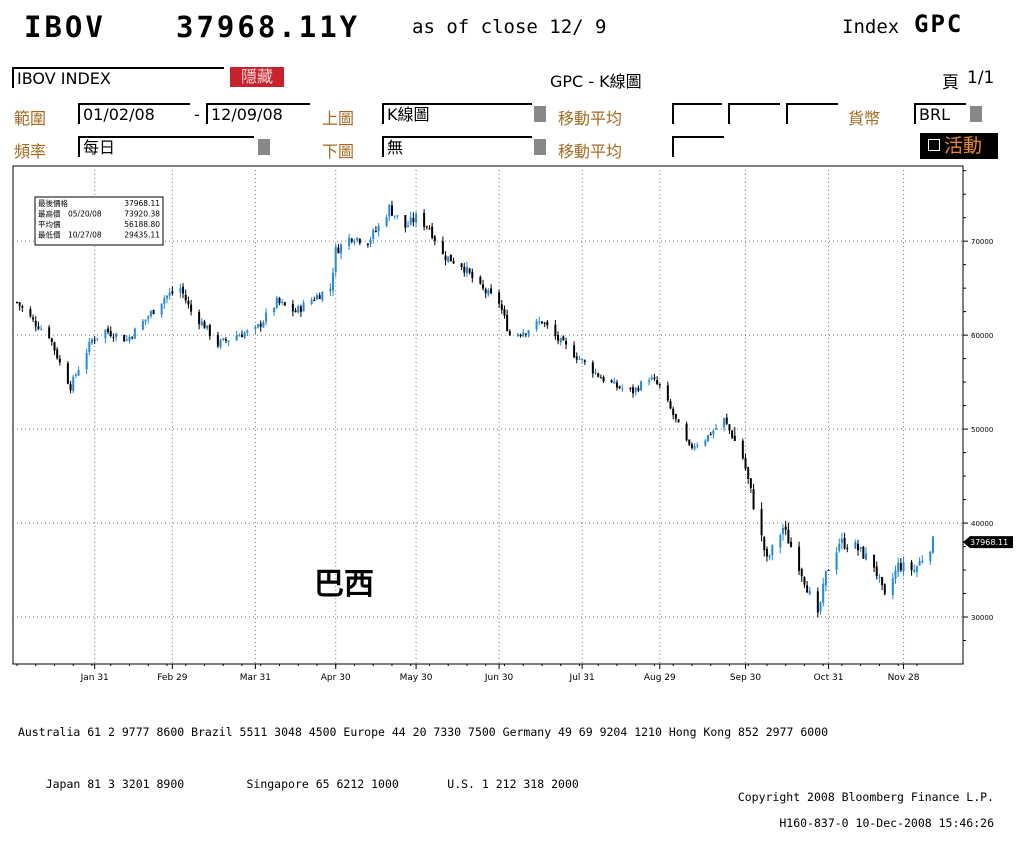  Describe the element at coordinates (864, 118) in the screenshot. I see `currency-label: 貨幣` at that location.